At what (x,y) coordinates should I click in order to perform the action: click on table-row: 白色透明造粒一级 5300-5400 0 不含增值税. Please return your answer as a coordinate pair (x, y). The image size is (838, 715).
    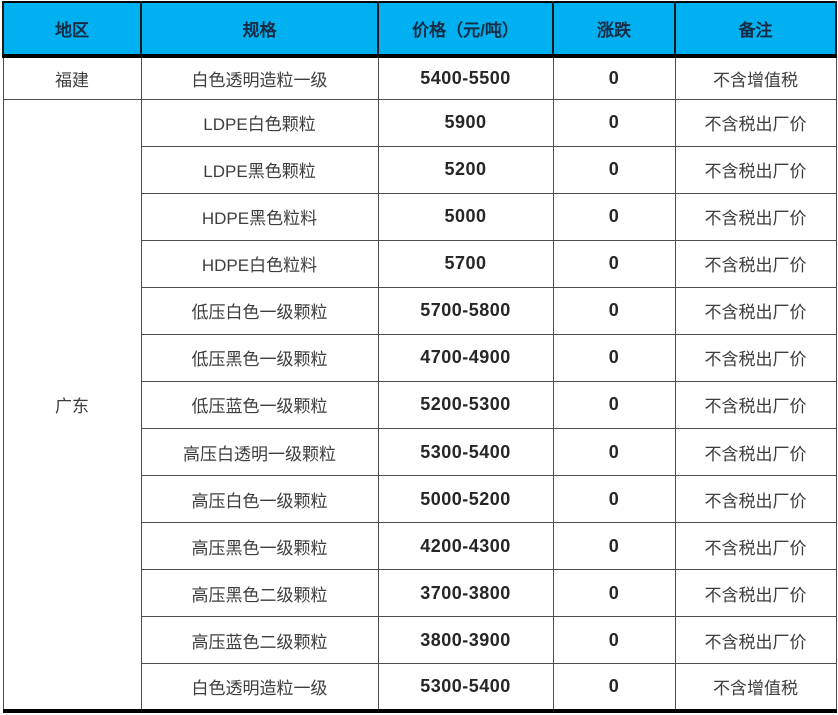
    Looking at the image, I should click on (420, 688).